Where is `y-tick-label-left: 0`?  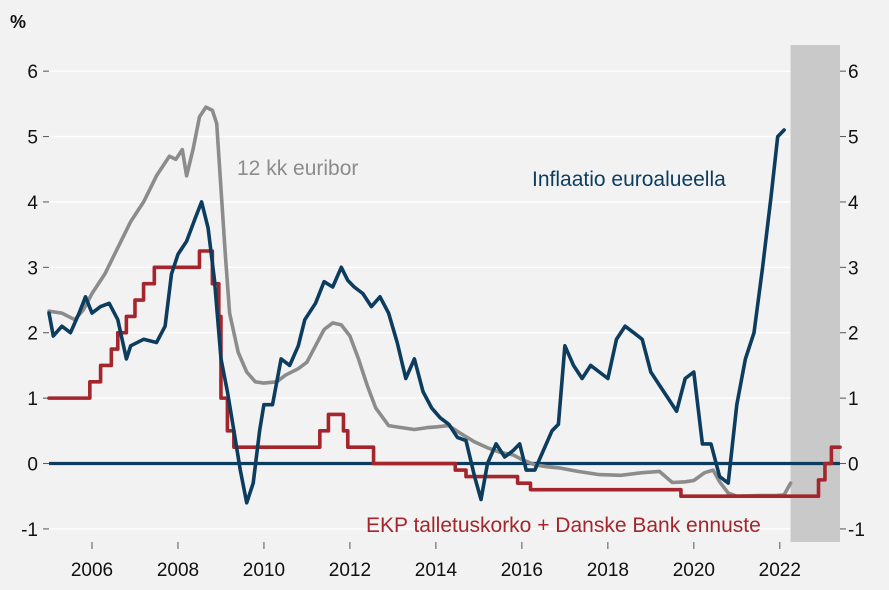 y-tick-label-left: 0 is located at coordinates (32, 465).